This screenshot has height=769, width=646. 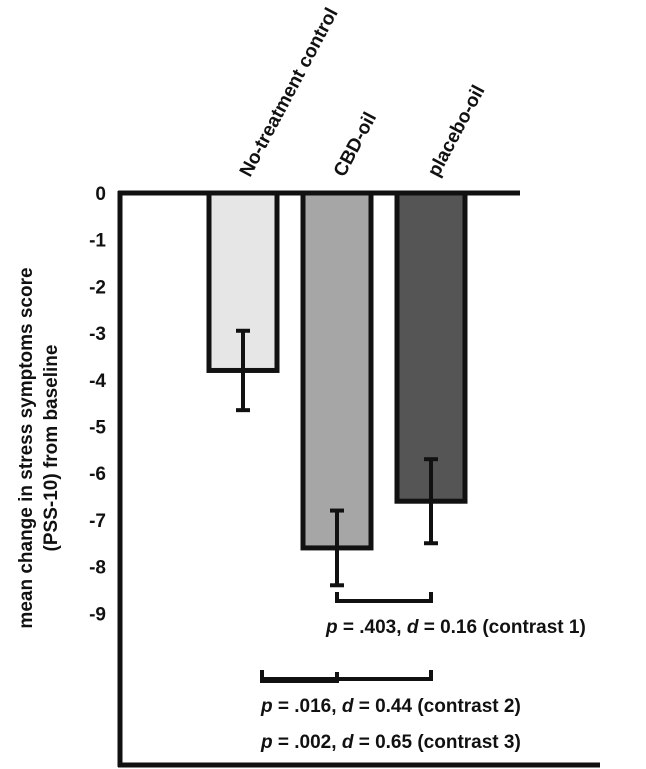 What do you see at coordinates (97, 241) in the screenshot?
I see `y-tick-label: -1` at bounding box center [97, 241].